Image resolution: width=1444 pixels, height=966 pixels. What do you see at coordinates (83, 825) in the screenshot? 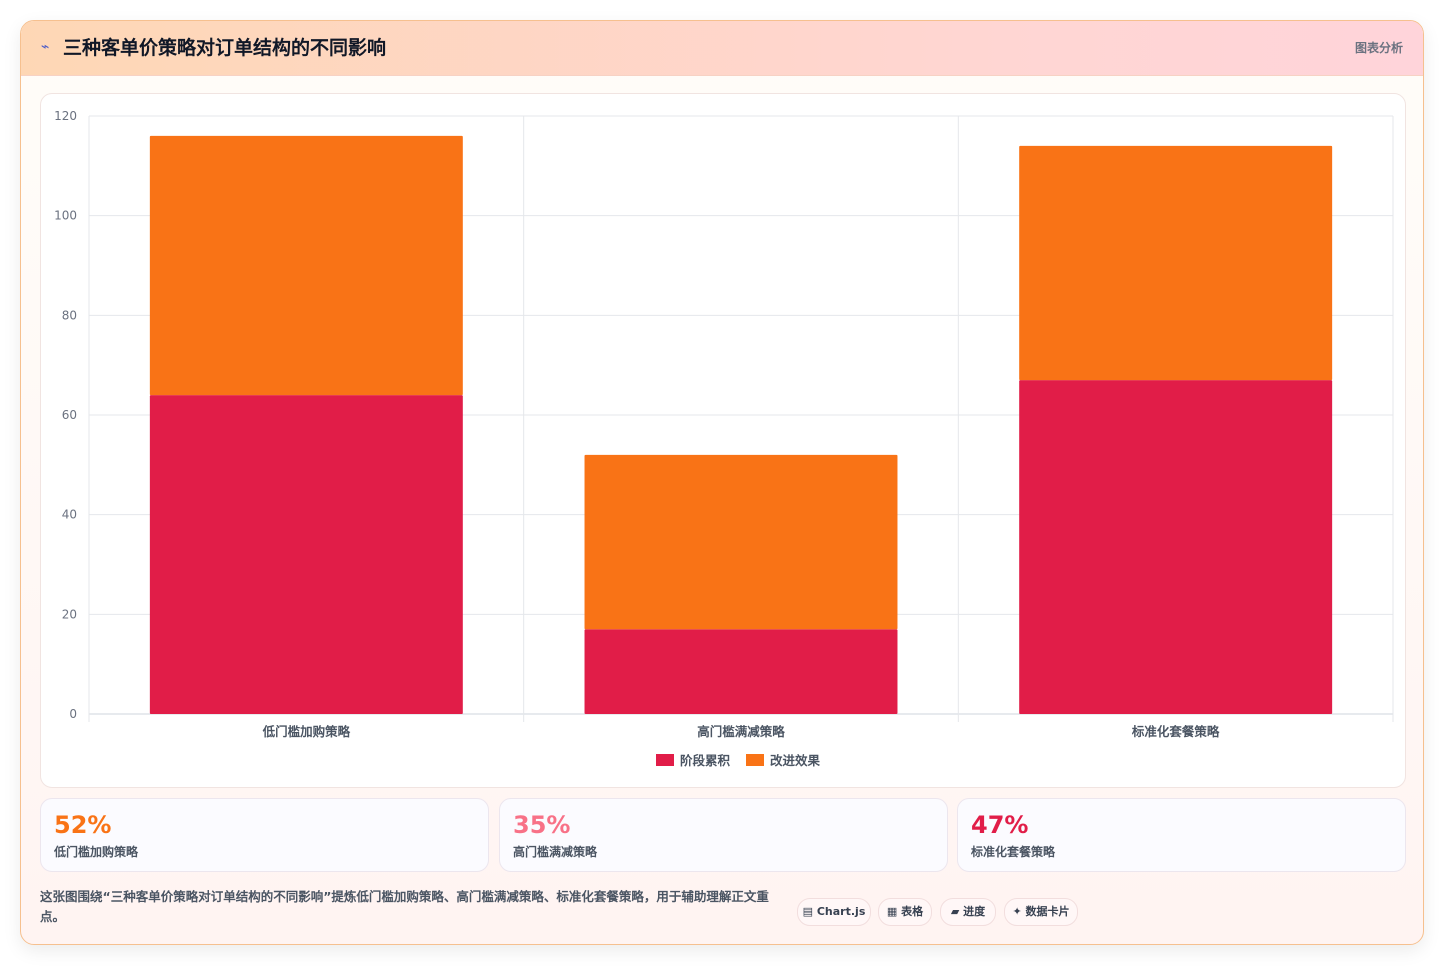
I see `stat-value: 52%` at bounding box center [83, 825].